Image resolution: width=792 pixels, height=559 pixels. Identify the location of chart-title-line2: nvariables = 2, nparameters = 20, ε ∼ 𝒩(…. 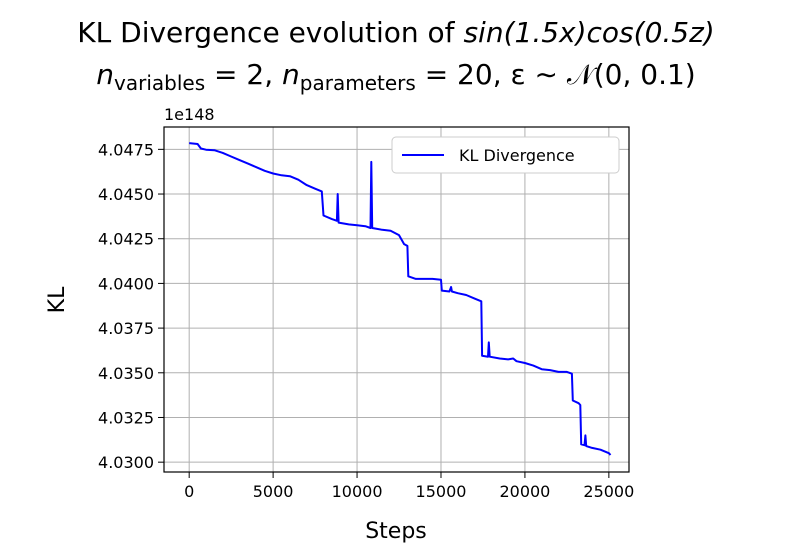
(395, 76).